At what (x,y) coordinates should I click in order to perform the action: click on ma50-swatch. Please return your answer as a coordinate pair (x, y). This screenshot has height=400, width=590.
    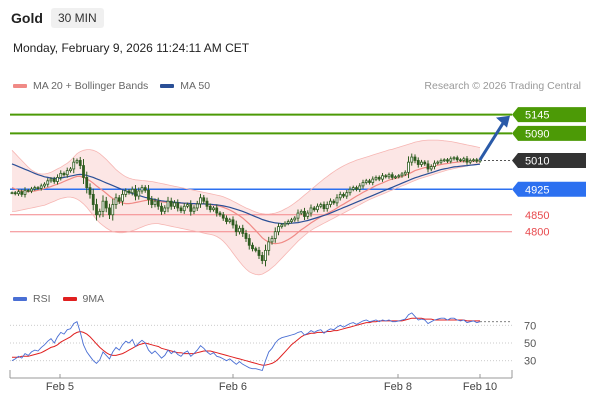
    Looking at the image, I should click on (167, 86).